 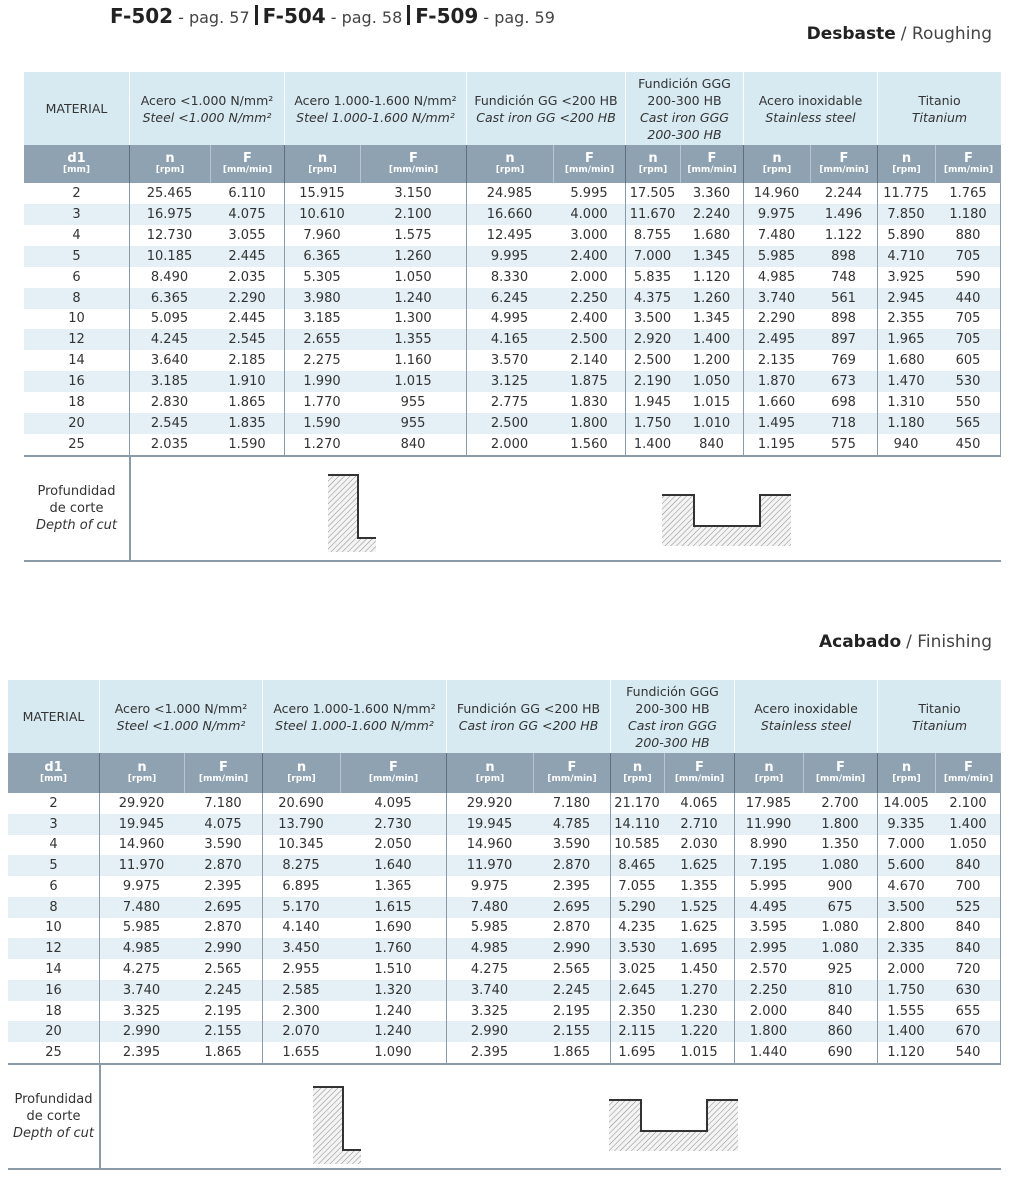 What do you see at coordinates (247, 382) in the screenshot?
I see `value-cell: 1.910` at bounding box center [247, 382].